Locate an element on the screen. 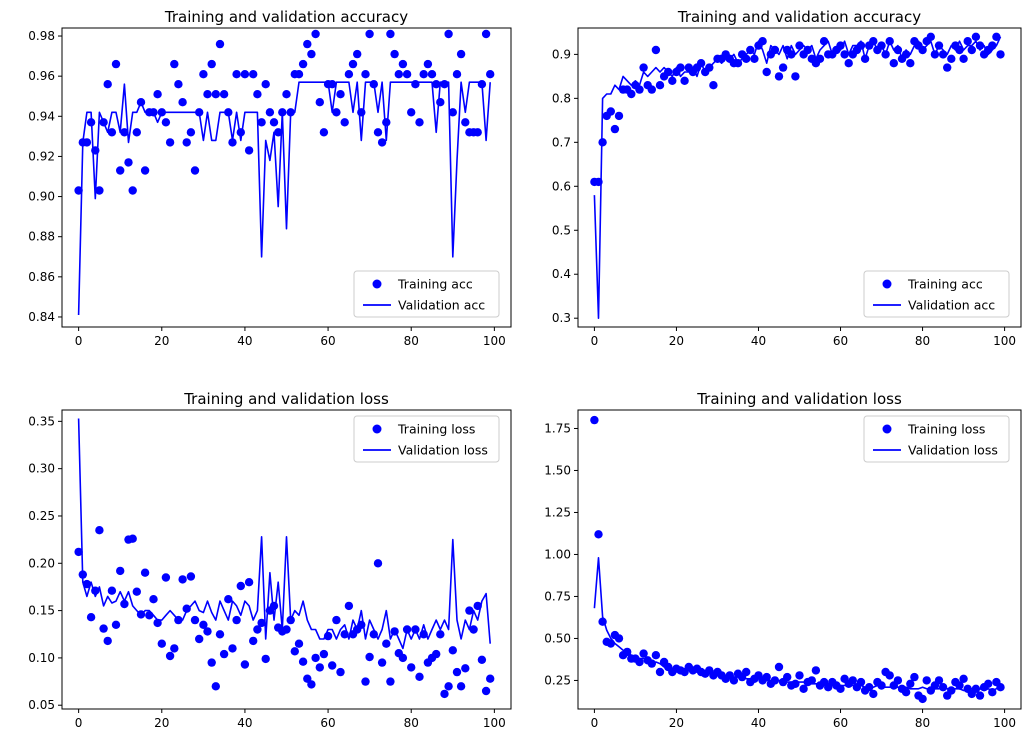 This screenshot has height=734, width=1032. y-tick-label: 0.92 is located at coordinates (41, 156).